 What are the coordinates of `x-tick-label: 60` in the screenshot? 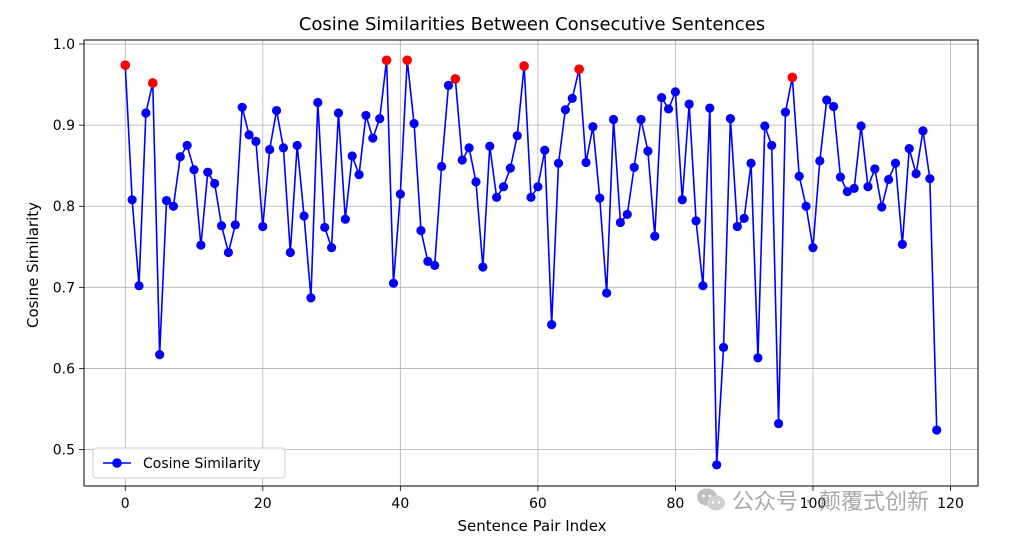 It's located at (538, 504).